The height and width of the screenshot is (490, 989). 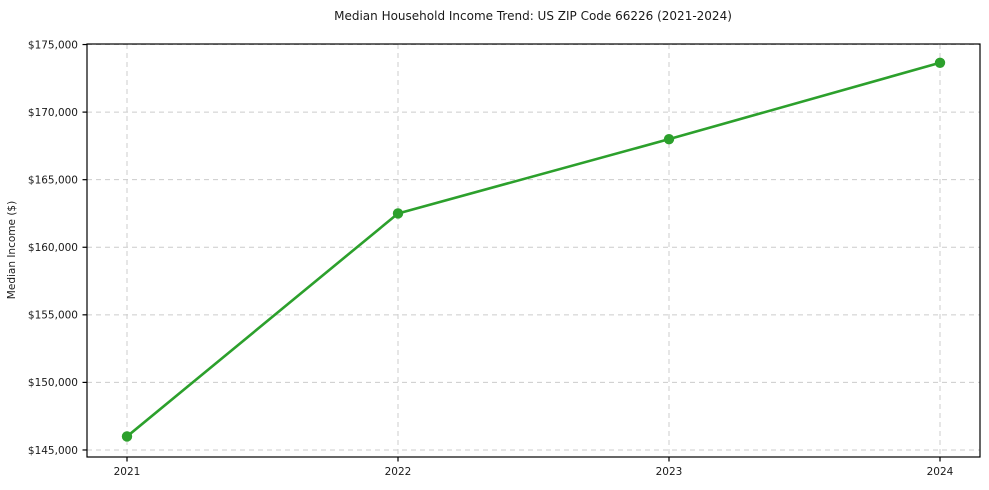 I want to click on x-tick-label: 2022, so click(x=398, y=472).